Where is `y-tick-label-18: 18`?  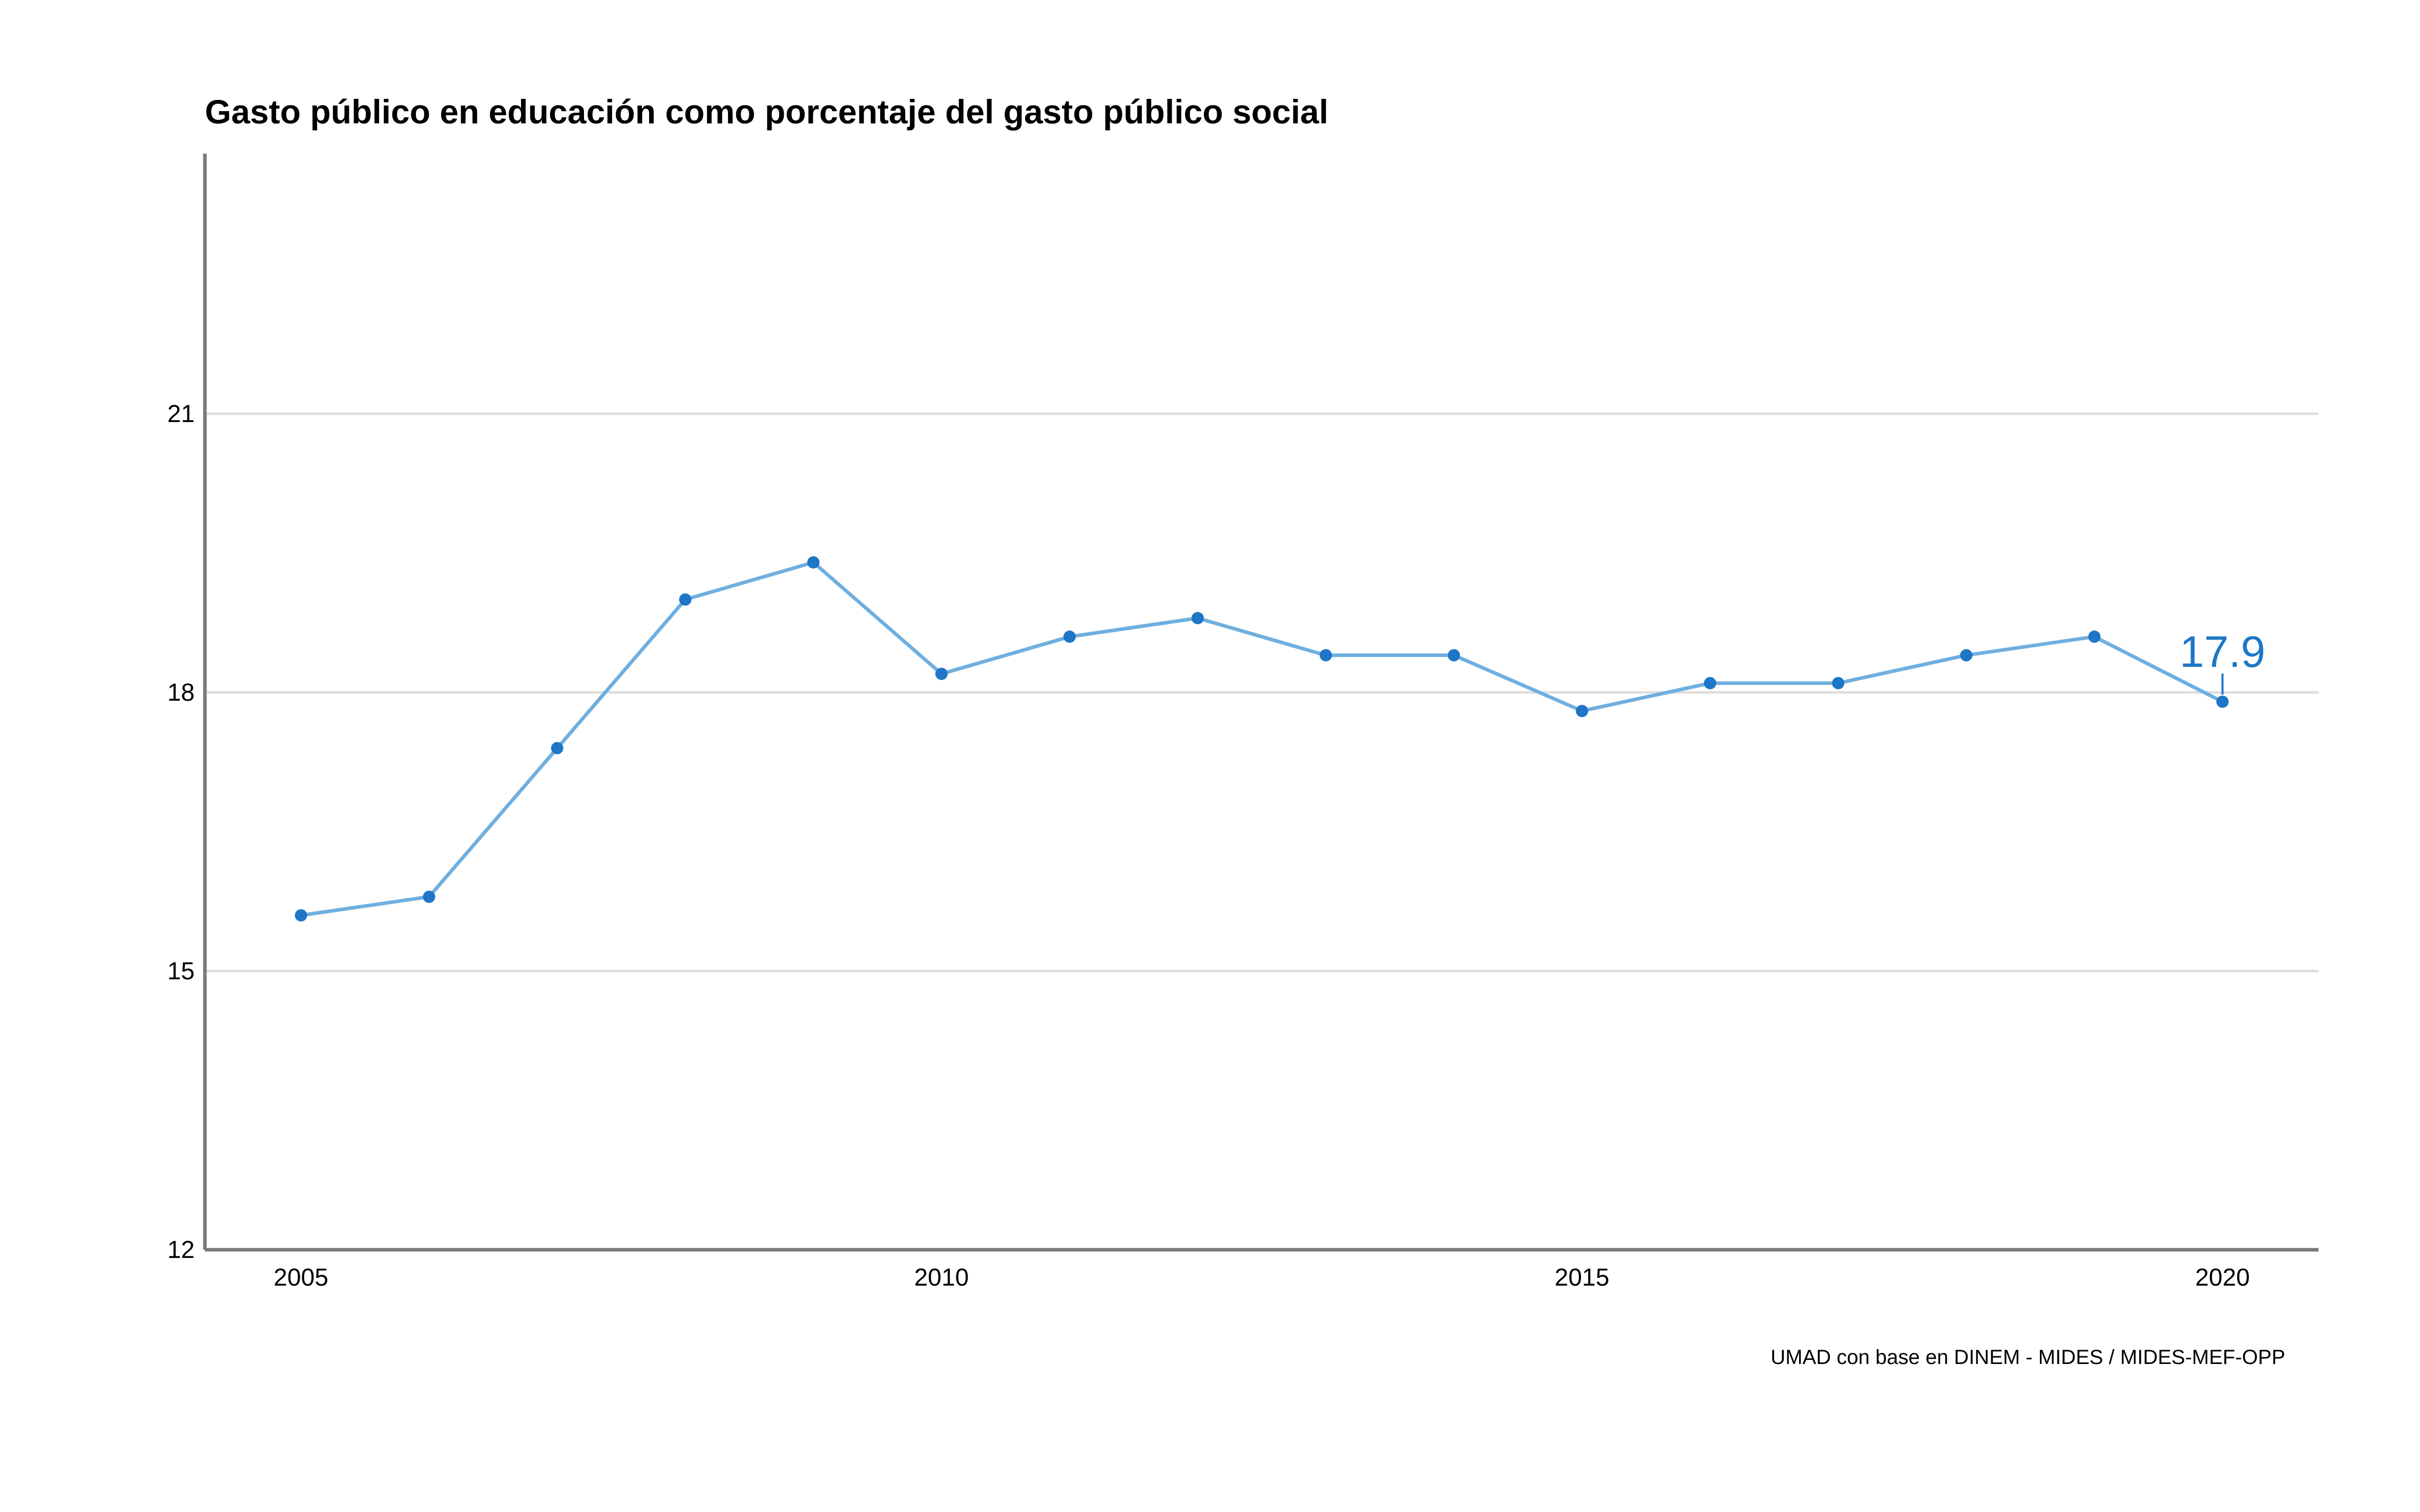 y-tick-label-18: 18 is located at coordinates (181, 692).